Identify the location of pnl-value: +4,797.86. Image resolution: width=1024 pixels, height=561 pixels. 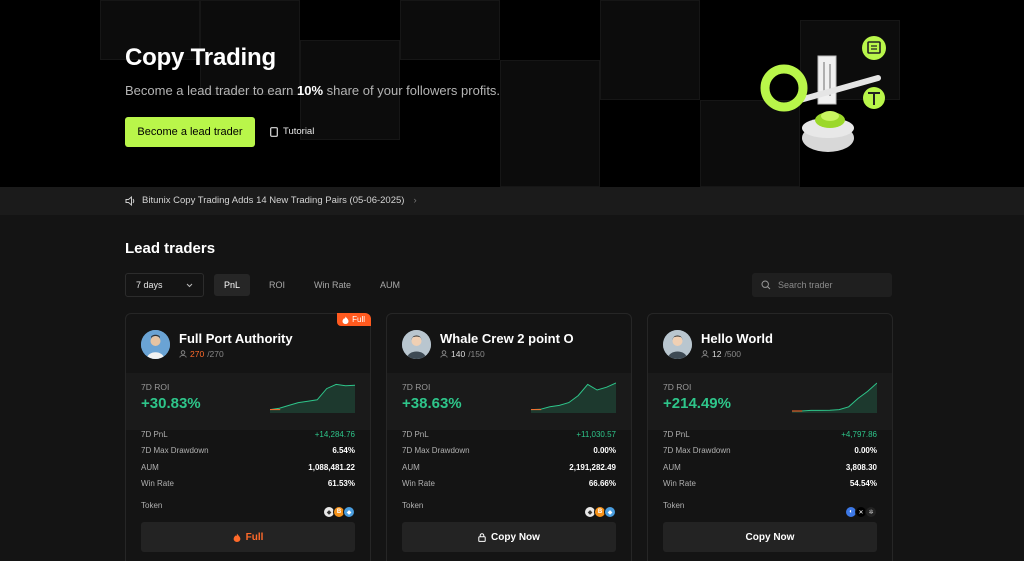
(859, 434).